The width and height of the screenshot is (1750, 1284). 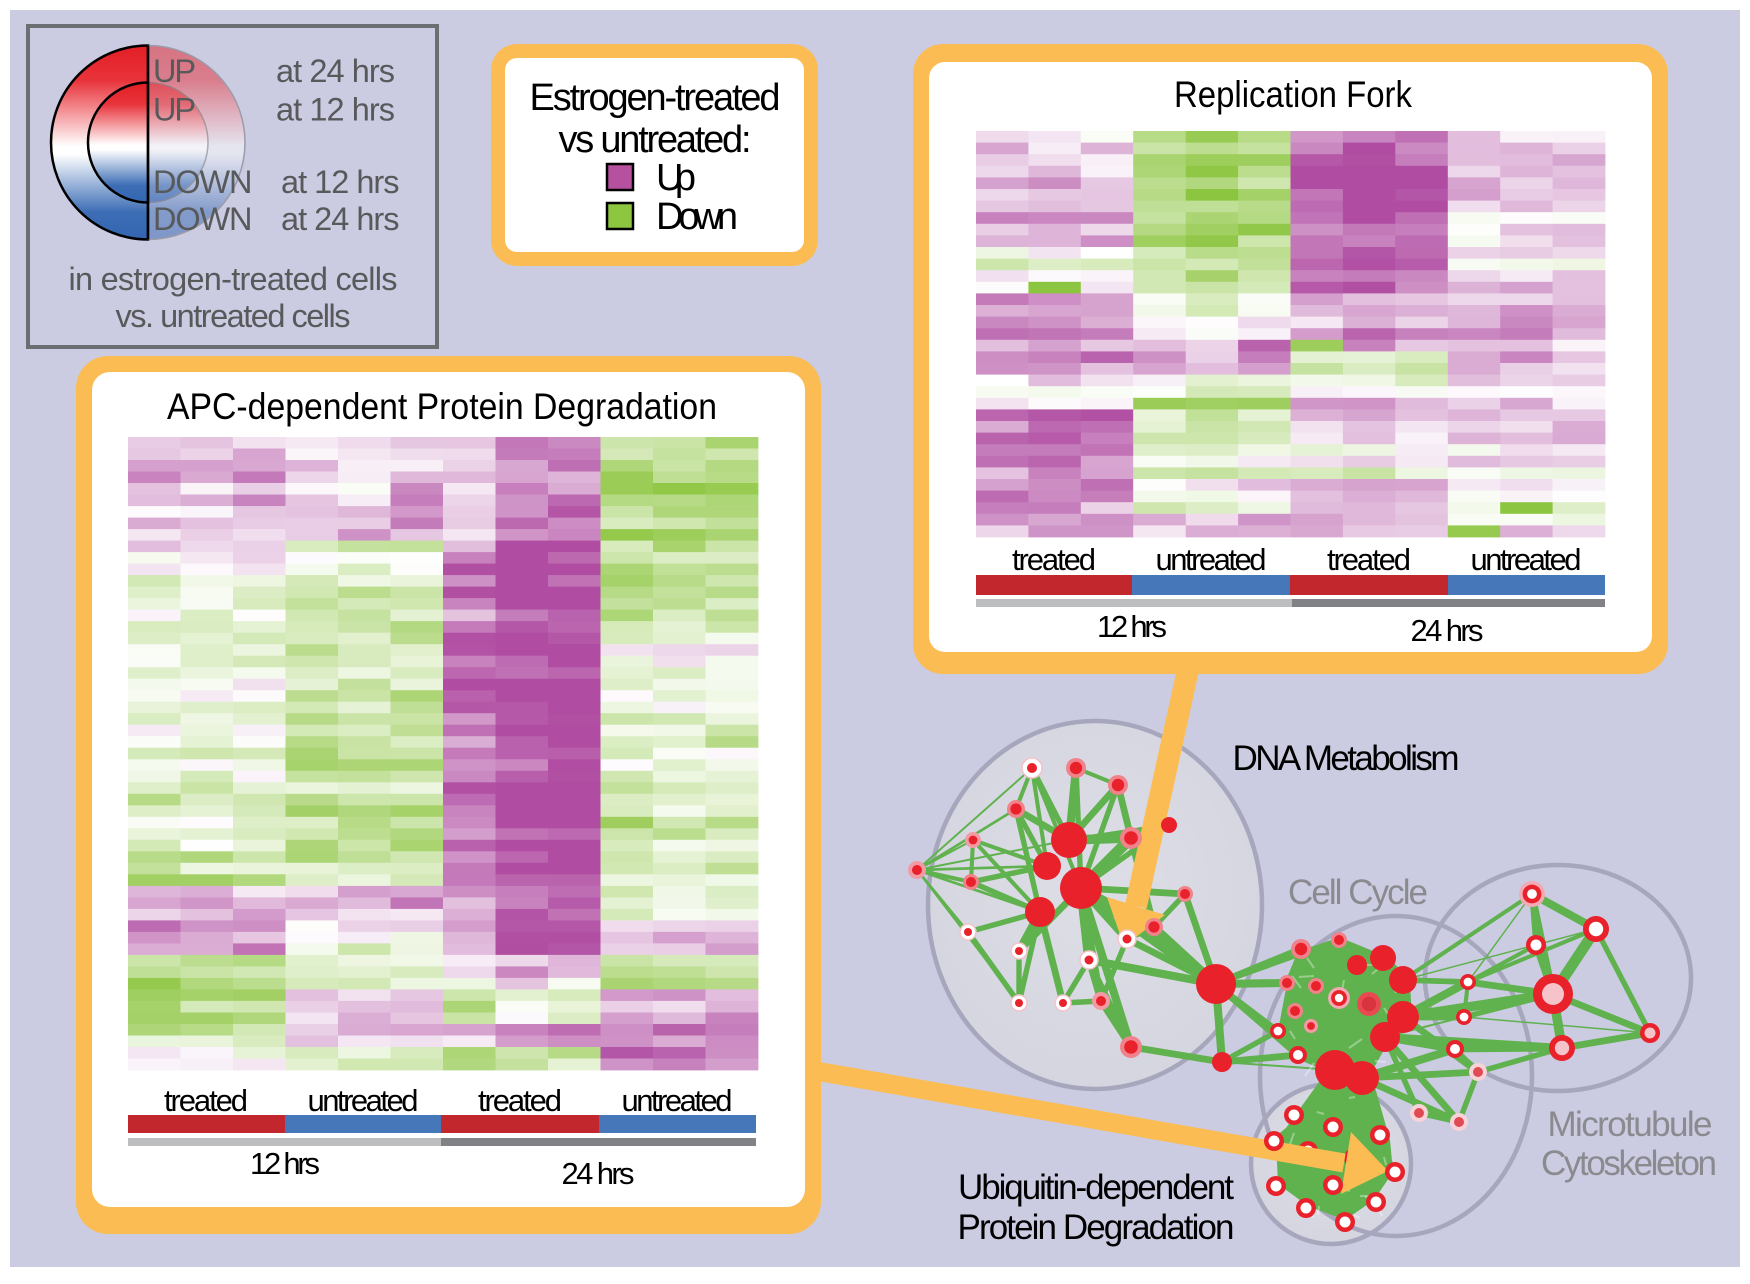 What do you see at coordinates (233, 316) in the screenshot?
I see `svg-text: vs. untreated cells` at bounding box center [233, 316].